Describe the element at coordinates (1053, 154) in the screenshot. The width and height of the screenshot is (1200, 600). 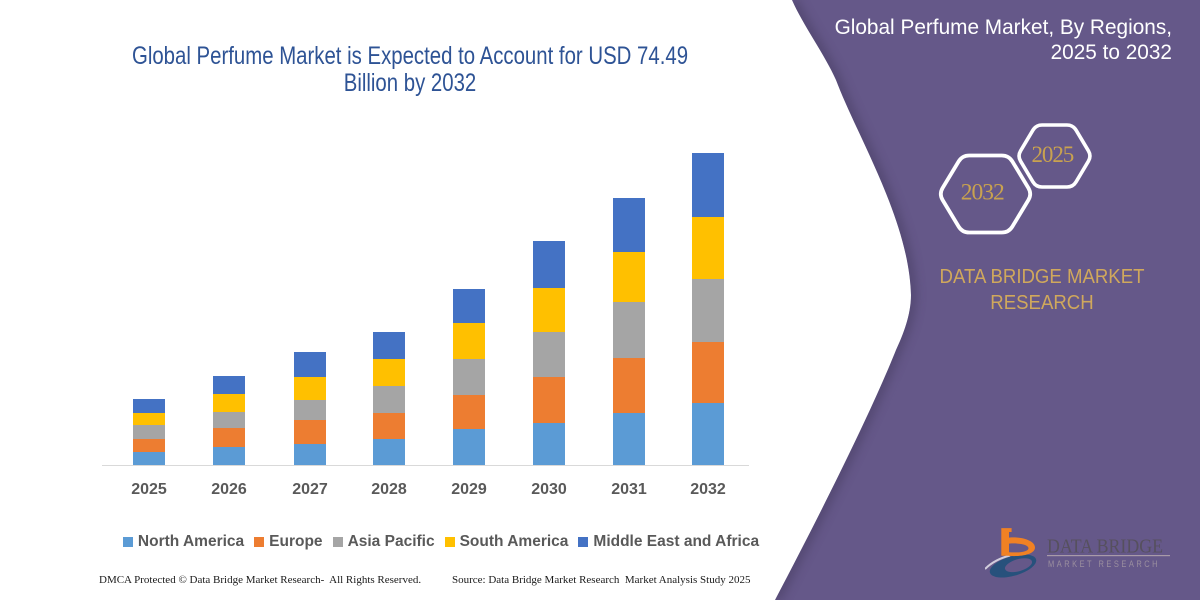
I see `svg-text: 2025` at that location.